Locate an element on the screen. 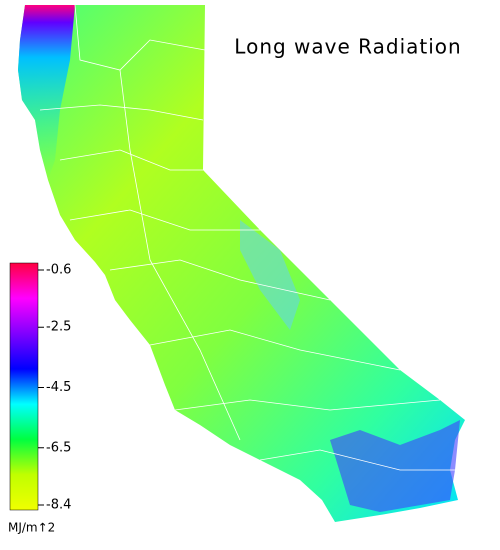 The width and height of the screenshot is (500, 550). colorbar is located at coordinates (24, 386).